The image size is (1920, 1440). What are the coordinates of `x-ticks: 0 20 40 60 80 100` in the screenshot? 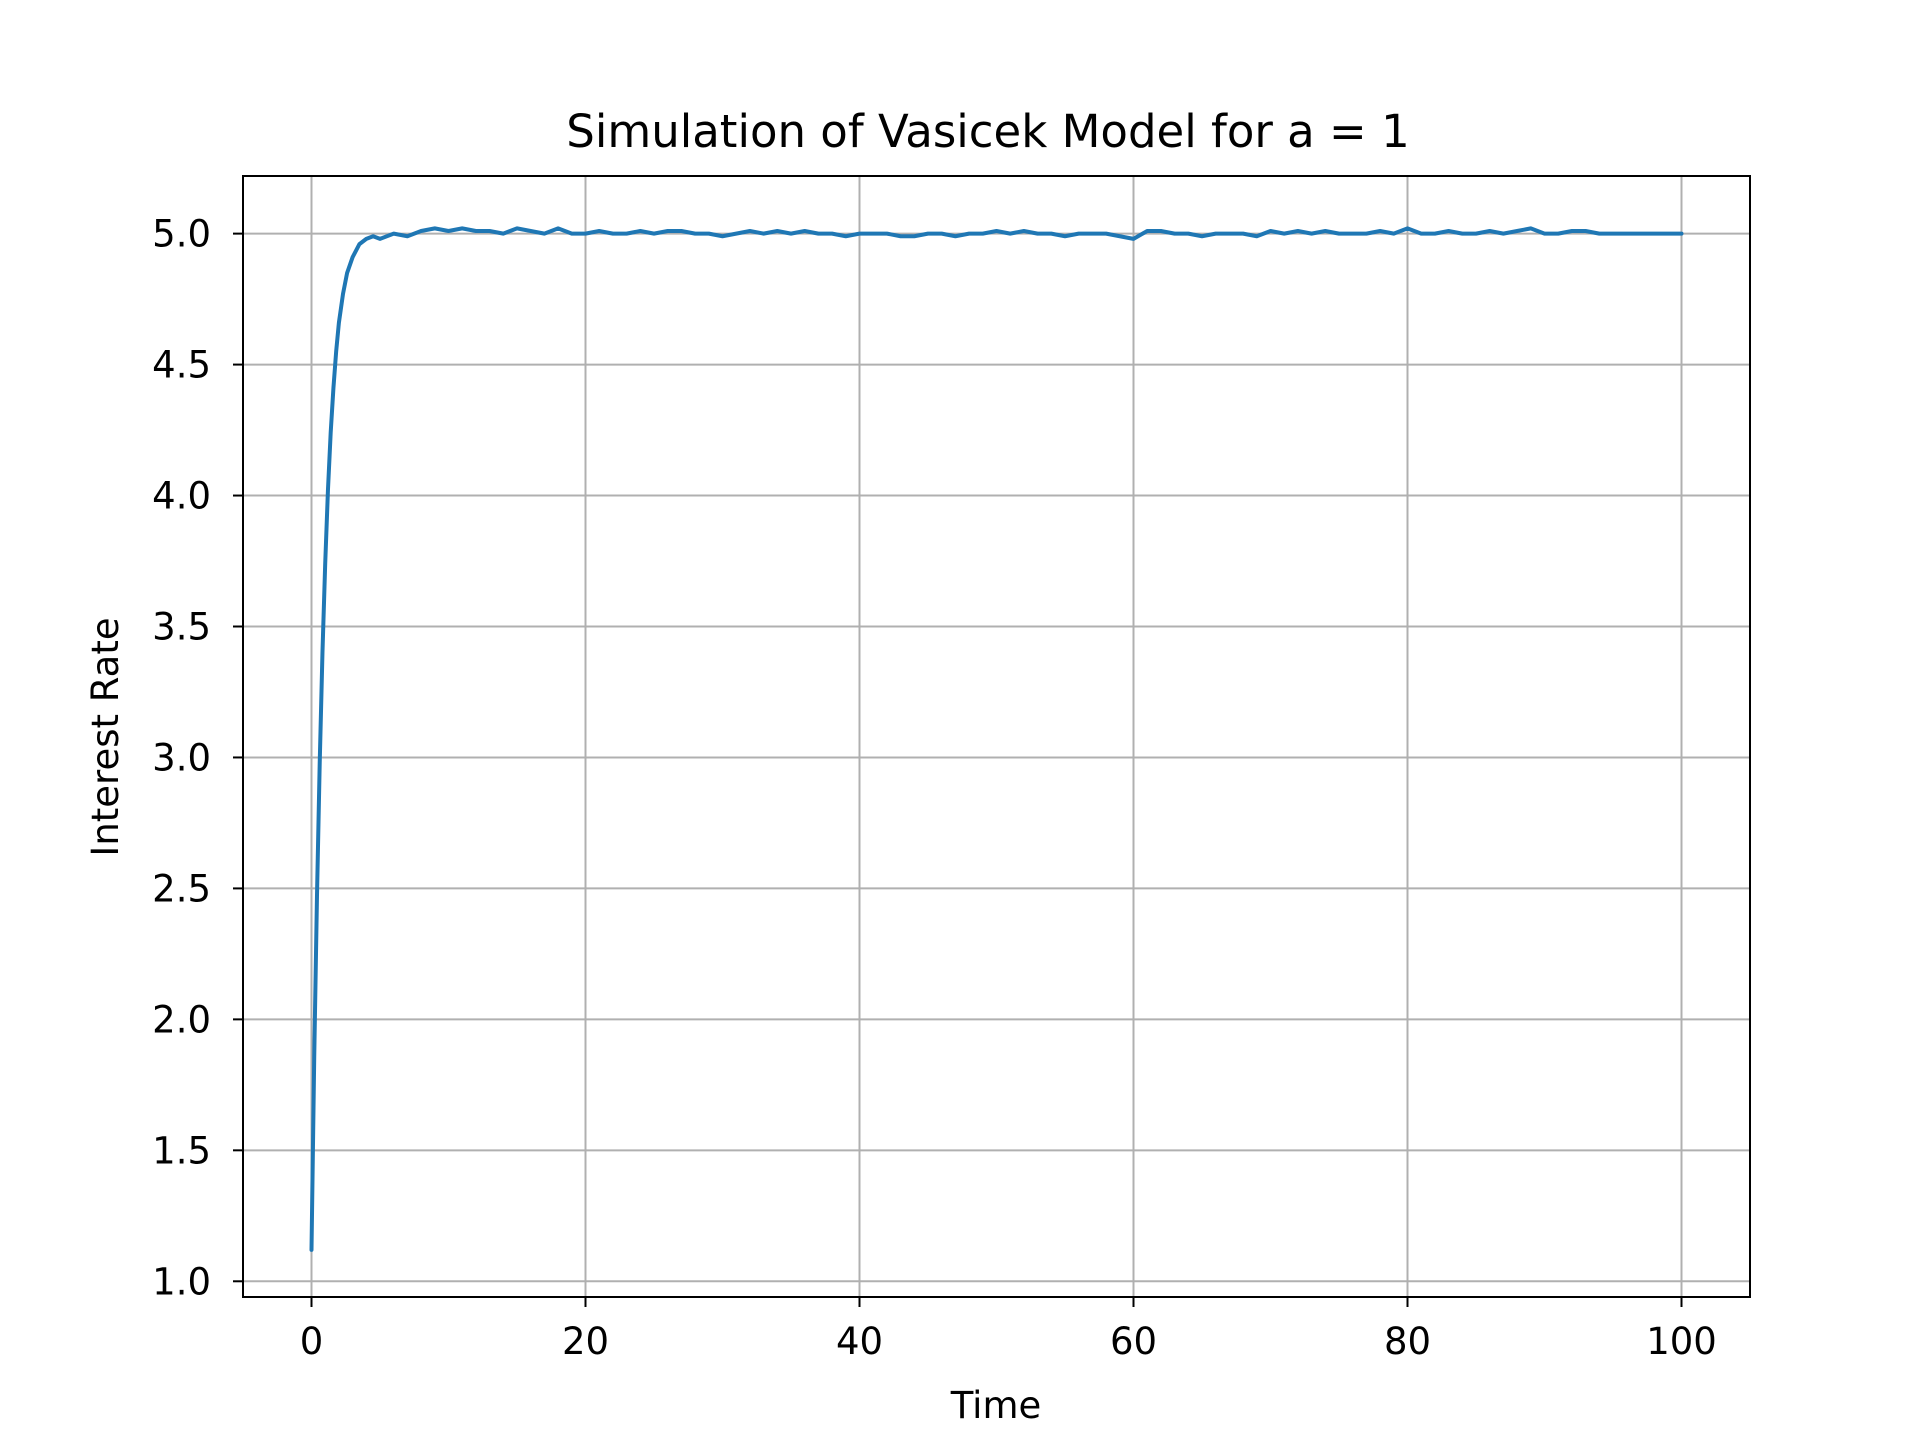 It's located at (1008, 1330).